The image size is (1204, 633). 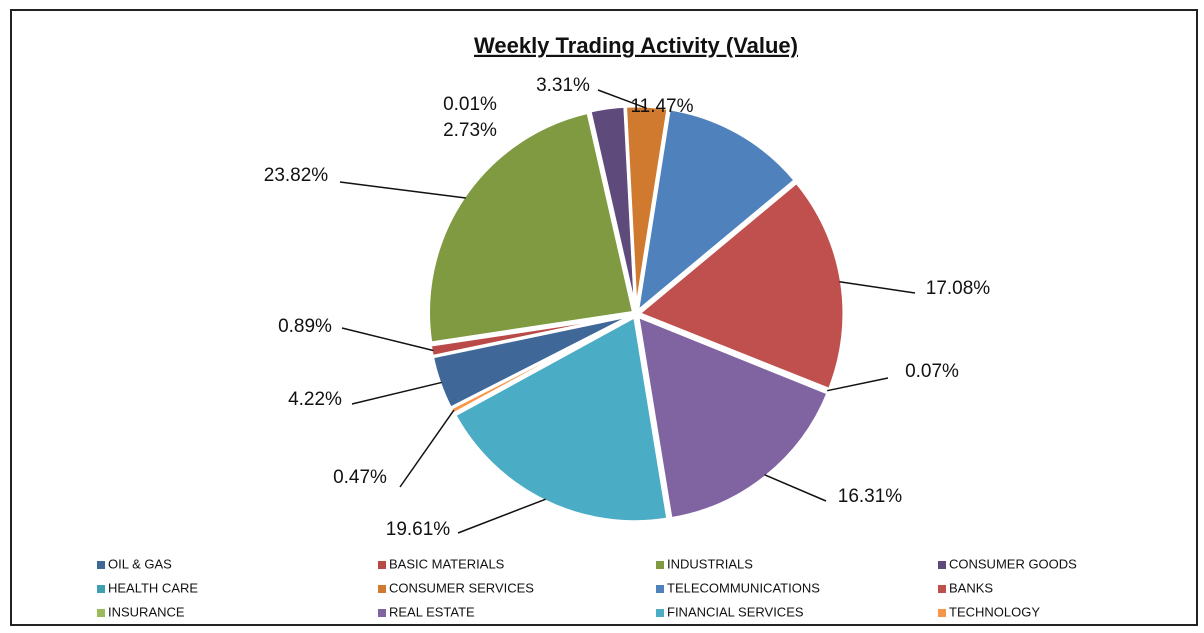 What do you see at coordinates (360, 477) in the screenshot?
I see `data-label: 0.47%` at bounding box center [360, 477].